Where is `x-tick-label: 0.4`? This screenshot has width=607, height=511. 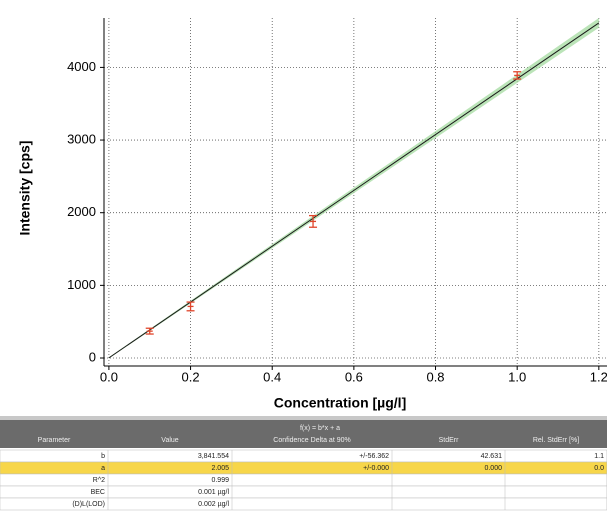 x-tick-label: 0.4 is located at coordinates (272, 376).